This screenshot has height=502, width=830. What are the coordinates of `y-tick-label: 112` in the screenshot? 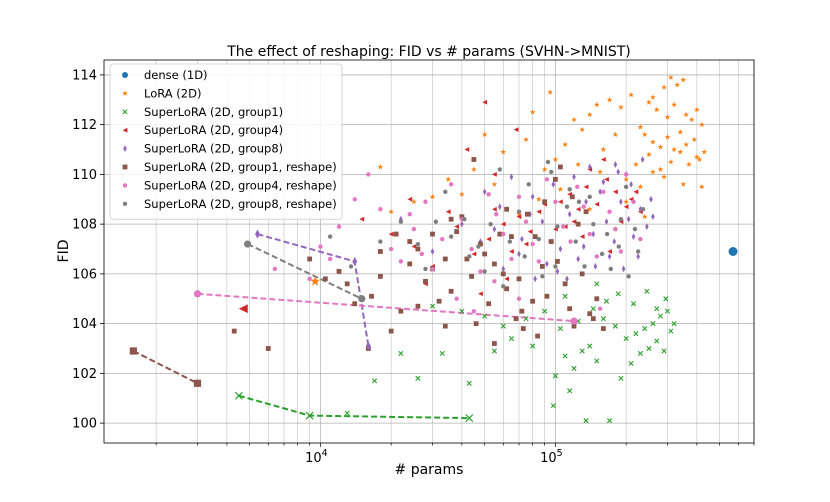 It's located at (84, 125).